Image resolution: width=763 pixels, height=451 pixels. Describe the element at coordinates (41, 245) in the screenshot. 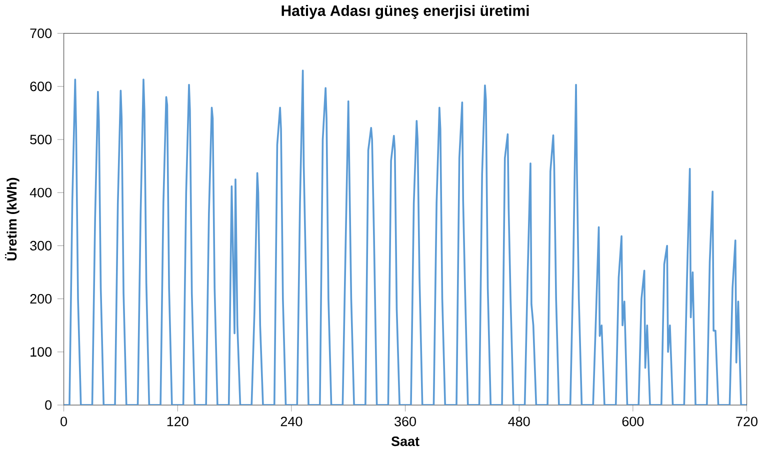

I see `y-tick-label: 300` at that location.